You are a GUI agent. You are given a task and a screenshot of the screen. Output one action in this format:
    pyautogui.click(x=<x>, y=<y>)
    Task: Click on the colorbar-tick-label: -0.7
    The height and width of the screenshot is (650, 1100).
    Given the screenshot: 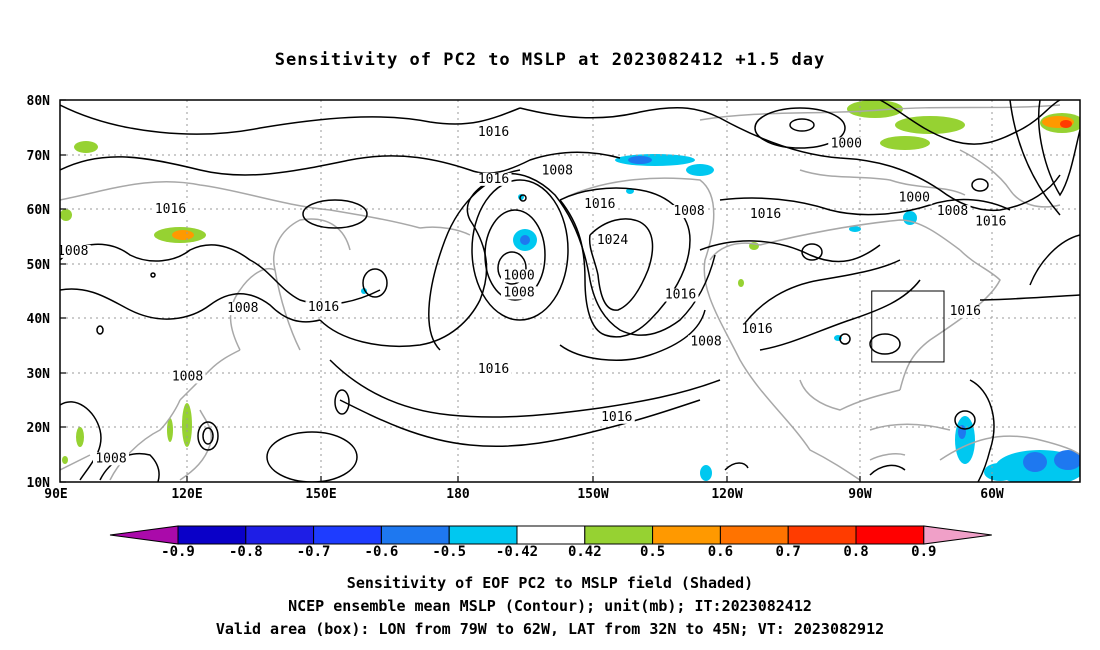 What is the action you would take?
    pyautogui.click(x=314, y=552)
    